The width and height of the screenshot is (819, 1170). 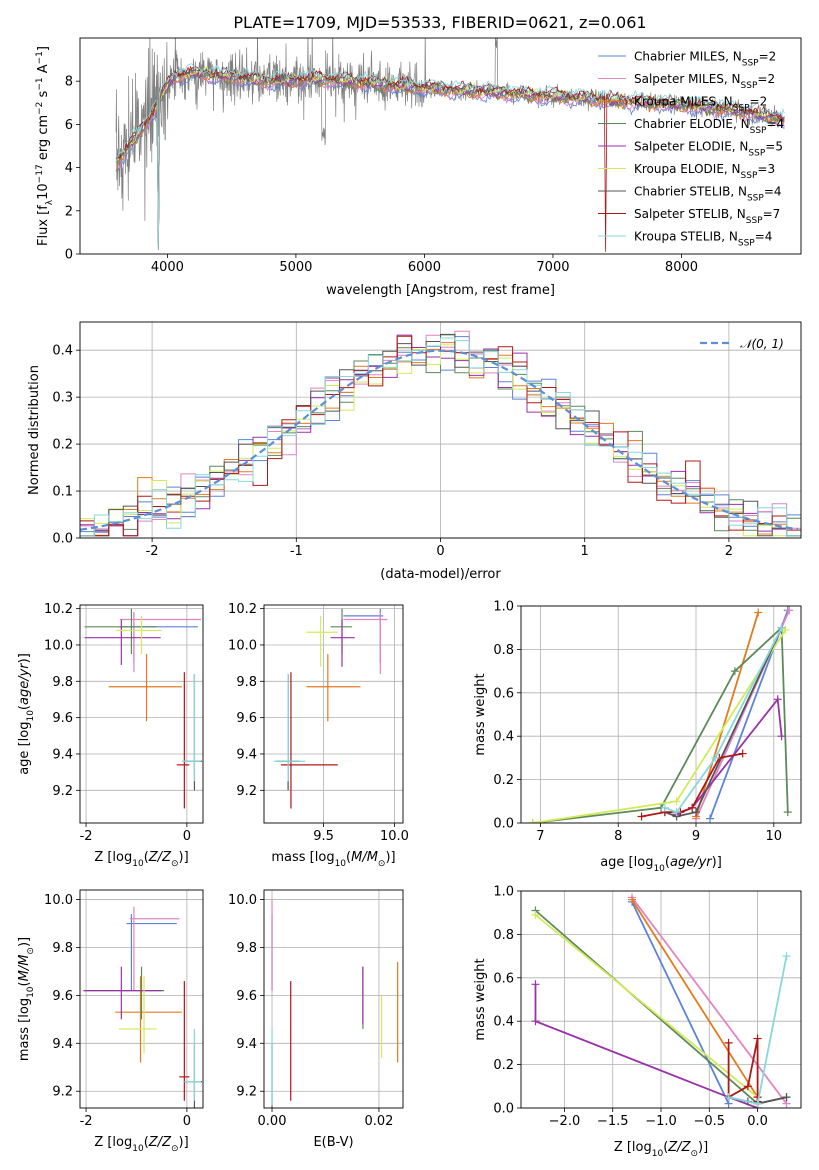 I want to click on frame-mass-vs-Z, so click(x=141, y=999).